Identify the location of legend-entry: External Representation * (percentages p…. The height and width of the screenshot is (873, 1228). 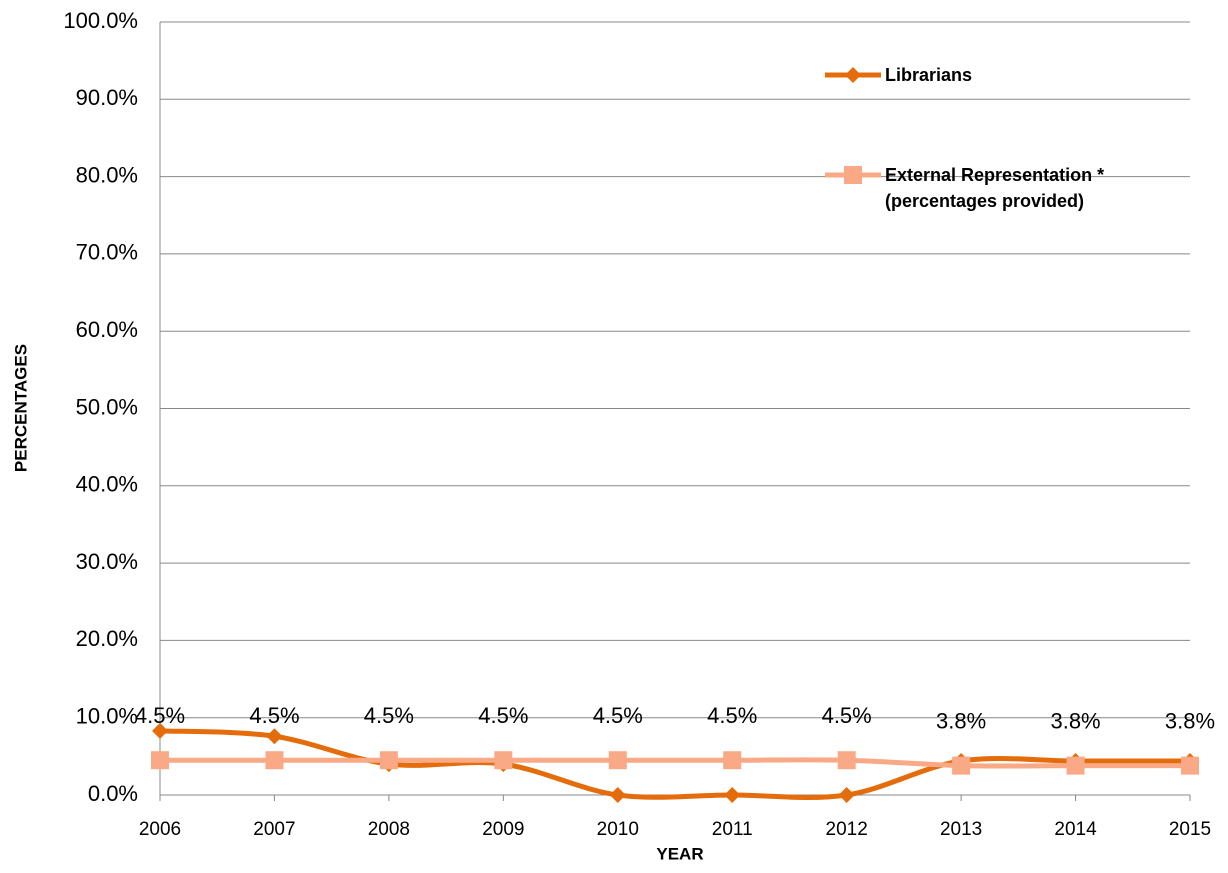
(995, 188).